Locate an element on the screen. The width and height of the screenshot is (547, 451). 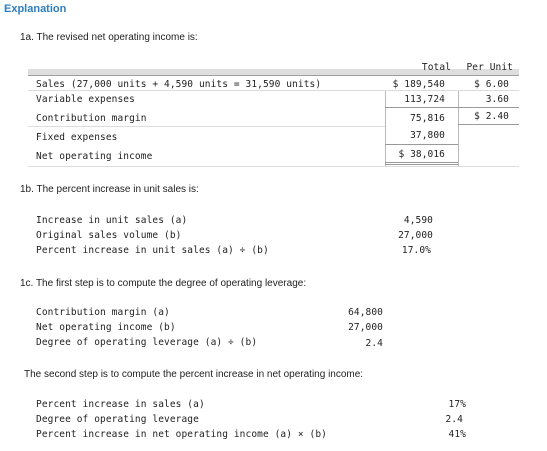
list-item-label: Percent increase in sales (a) is located at coordinates (120, 404).